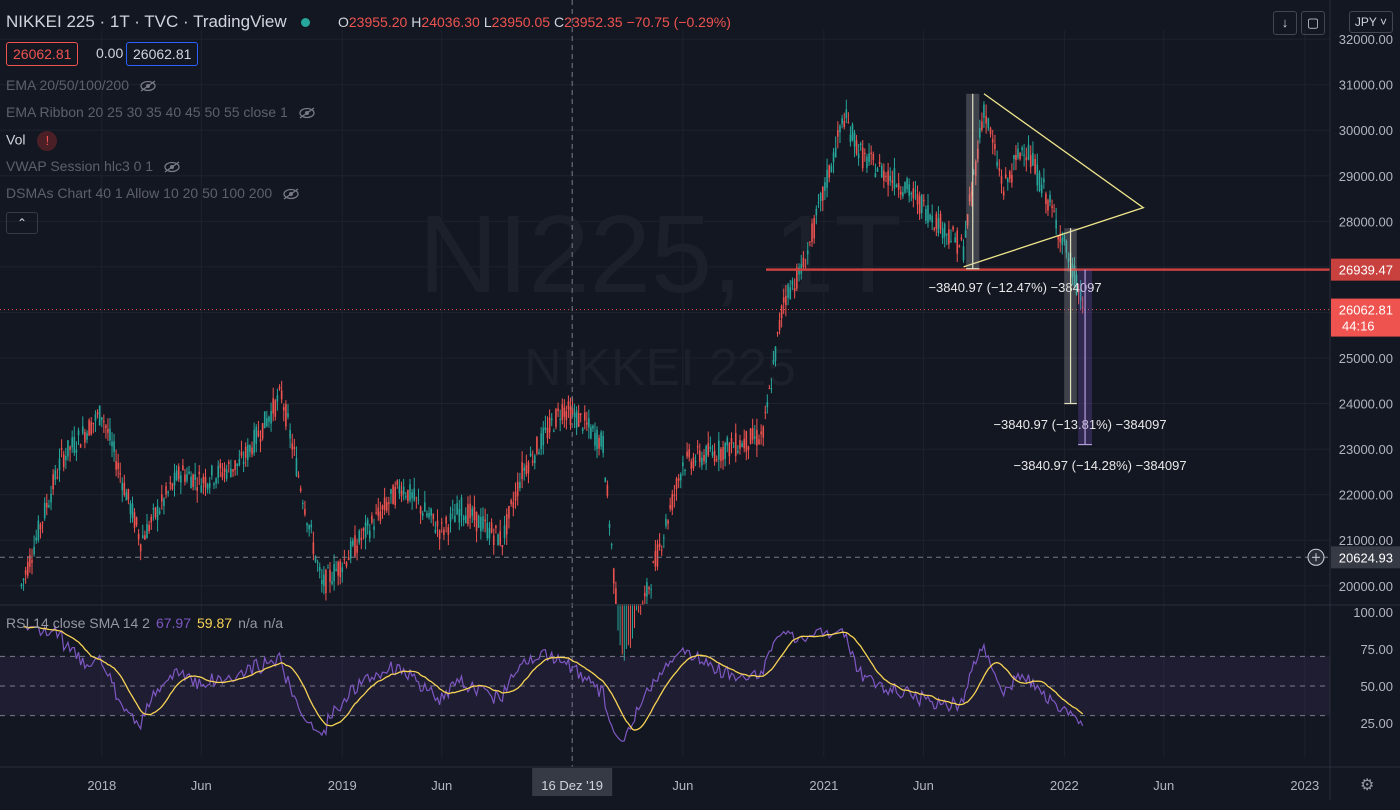  I want to click on fullscreen-icon: ▢, so click(1313, 23).